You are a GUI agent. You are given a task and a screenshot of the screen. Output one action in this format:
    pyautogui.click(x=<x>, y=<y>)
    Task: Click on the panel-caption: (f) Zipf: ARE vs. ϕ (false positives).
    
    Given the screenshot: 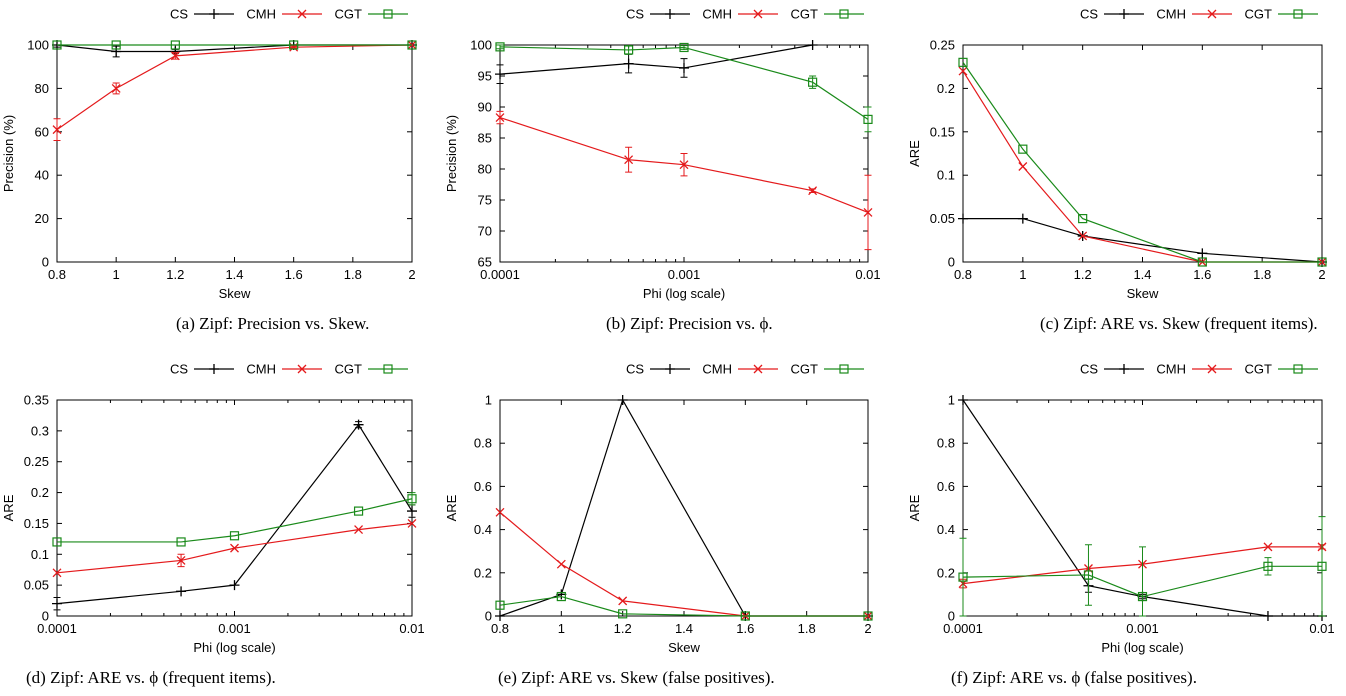 What is the action you would take?
    pyautogui.click(x=1074, y=677)
    